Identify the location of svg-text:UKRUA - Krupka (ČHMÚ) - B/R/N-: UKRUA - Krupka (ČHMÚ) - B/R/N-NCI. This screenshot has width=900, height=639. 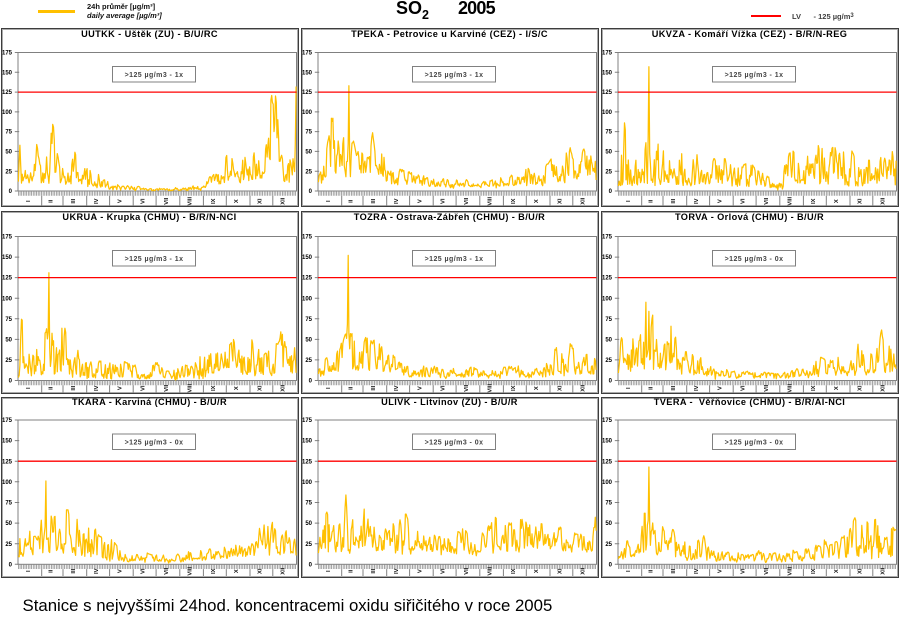
(149, 217).